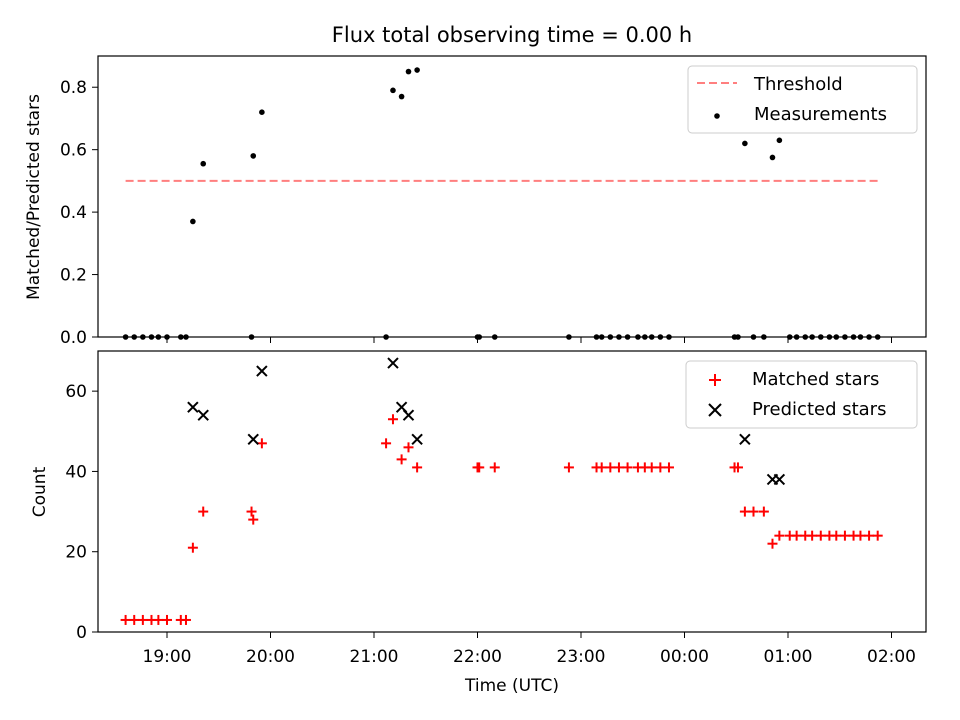 The image size is (960, 720). I want to click on count-y-tick-label: 20, so click(76, 553).